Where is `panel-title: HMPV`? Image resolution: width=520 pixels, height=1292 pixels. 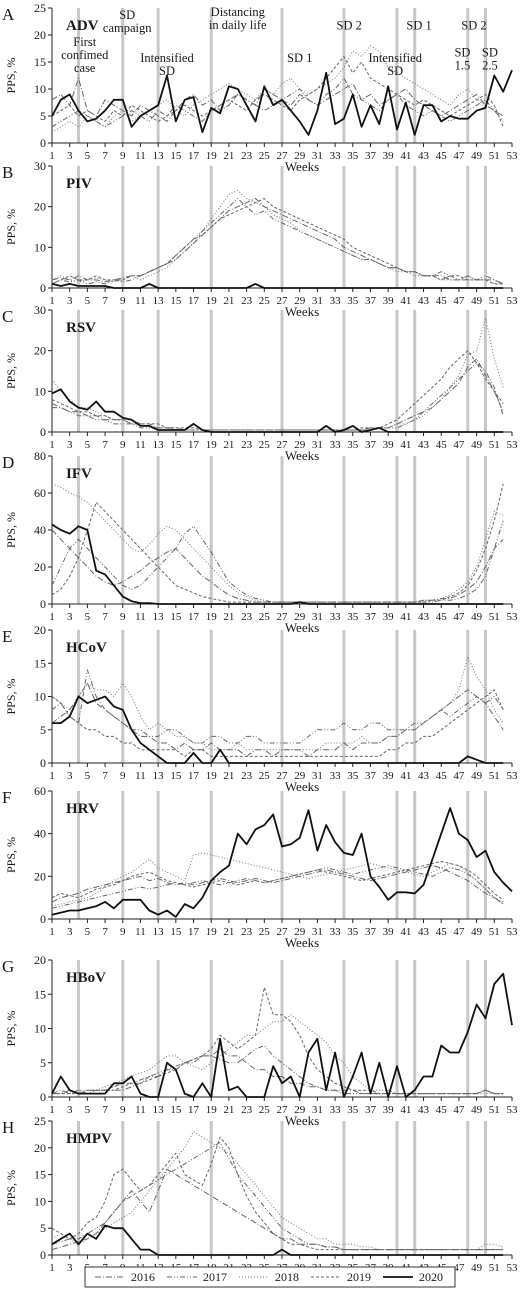
panel-title: HMPV is located at coordinates (89, 1139).